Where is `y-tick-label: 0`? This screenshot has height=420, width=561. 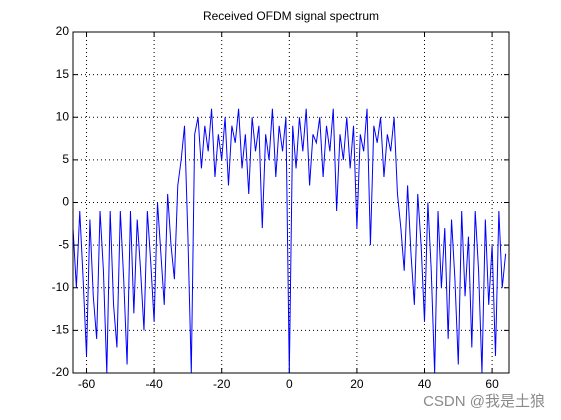 y-tick-label: 0 is located at coordinates (65, 202).